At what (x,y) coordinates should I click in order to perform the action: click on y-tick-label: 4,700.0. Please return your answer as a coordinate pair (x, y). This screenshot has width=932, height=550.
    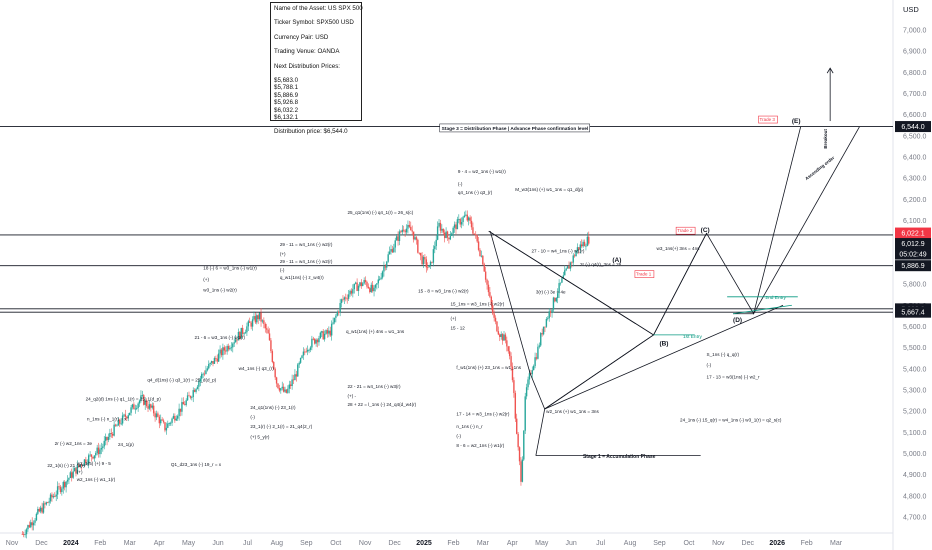
    Looking at the image, I should click on (914, 518).